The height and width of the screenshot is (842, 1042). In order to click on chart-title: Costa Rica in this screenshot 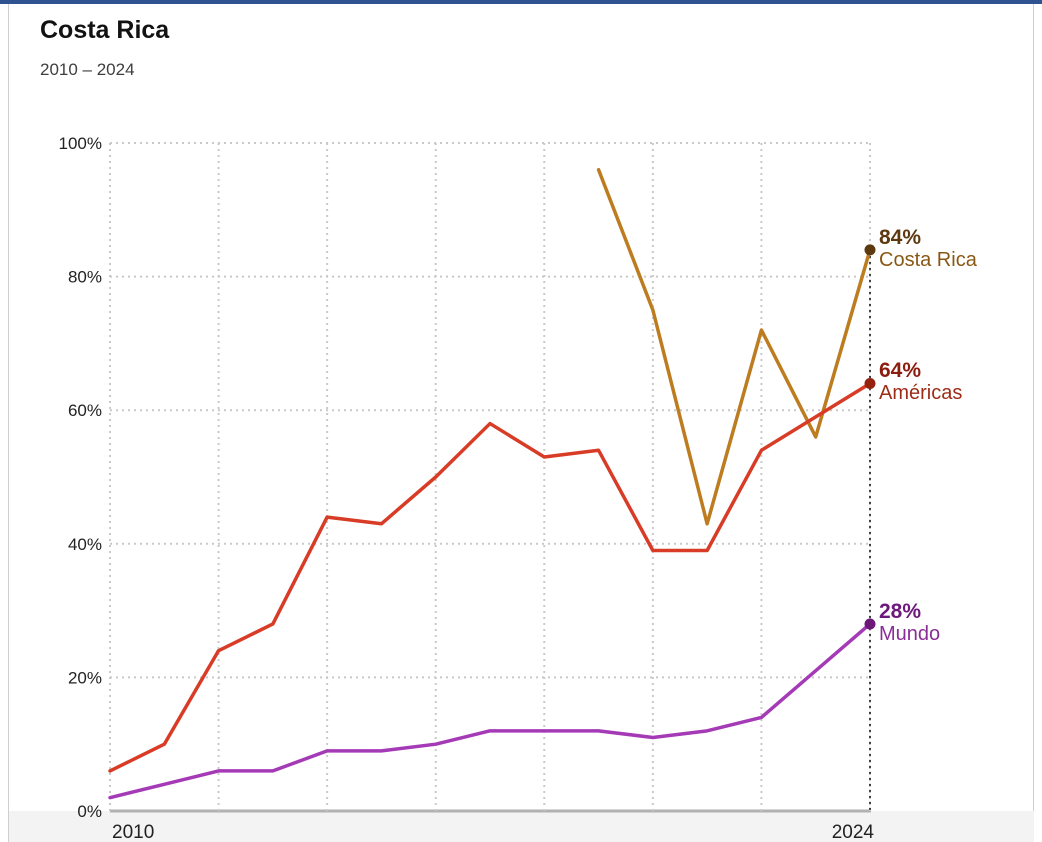, I will do `click(105, 30)`.